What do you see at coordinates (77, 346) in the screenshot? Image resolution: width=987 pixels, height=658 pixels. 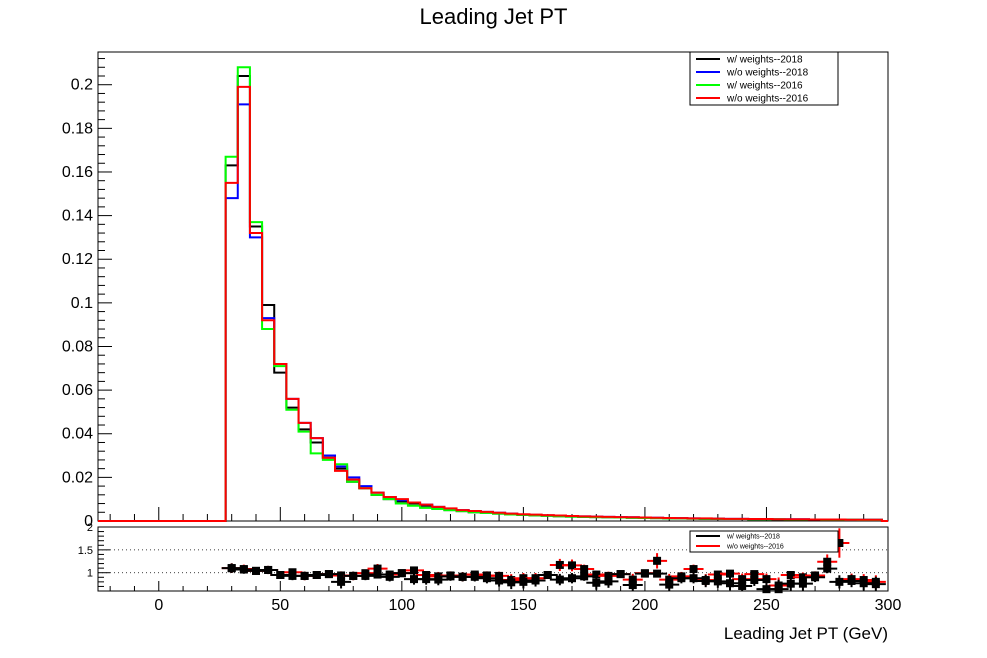 I see `y-tick-label: 0.08` at bounding box center [77, 346].